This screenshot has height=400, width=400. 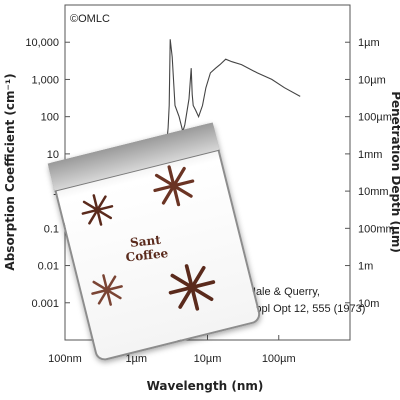 I want to click on right-tick-label: 1m, so click(x=365, y=267).